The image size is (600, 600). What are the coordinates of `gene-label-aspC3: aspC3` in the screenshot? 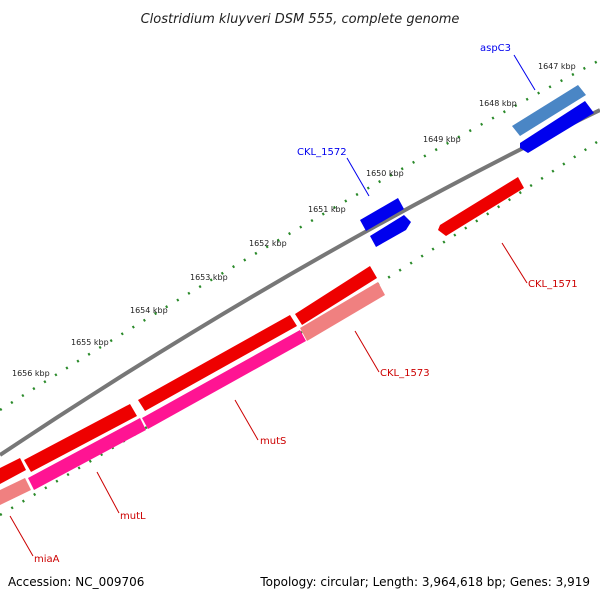 It's located at (495, 48).